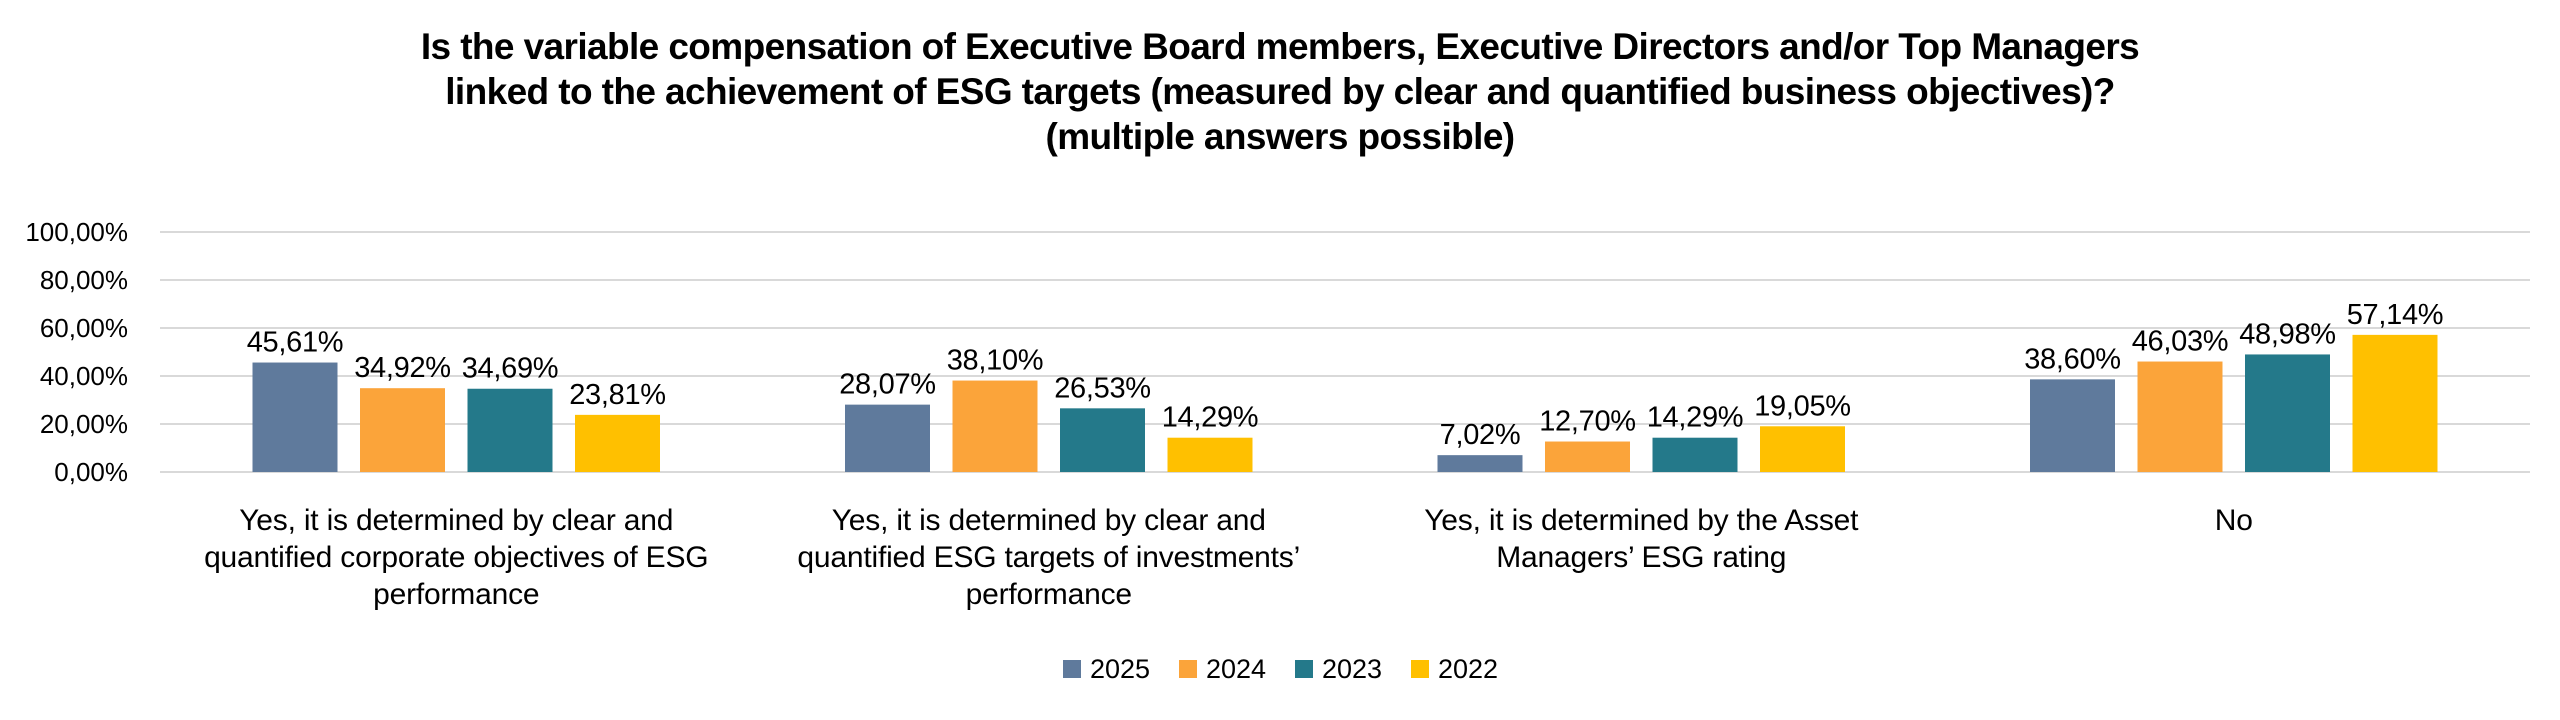 The image size is (2560, 720). Describe the element at coordinates (1480, 435) in the screenshot. I see `data-label-2025: 7,02%` at that location.